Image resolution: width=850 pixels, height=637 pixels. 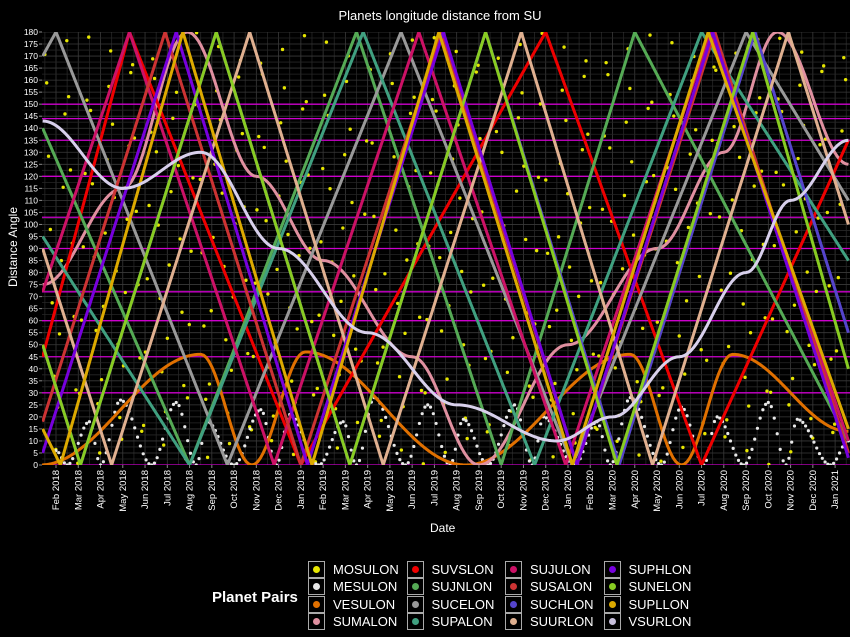 What do you see at coordinates (415, 587) in the screenshot?
I see `legend-key` at bounding box center [415, 587].